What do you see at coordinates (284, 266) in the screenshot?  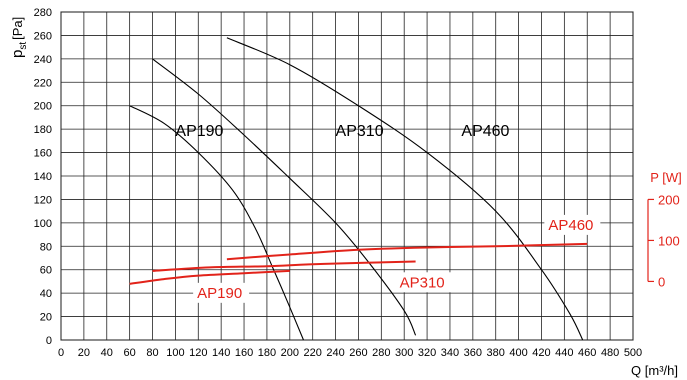 I see `power-curve-ap310` at bounding box center [284, 266].